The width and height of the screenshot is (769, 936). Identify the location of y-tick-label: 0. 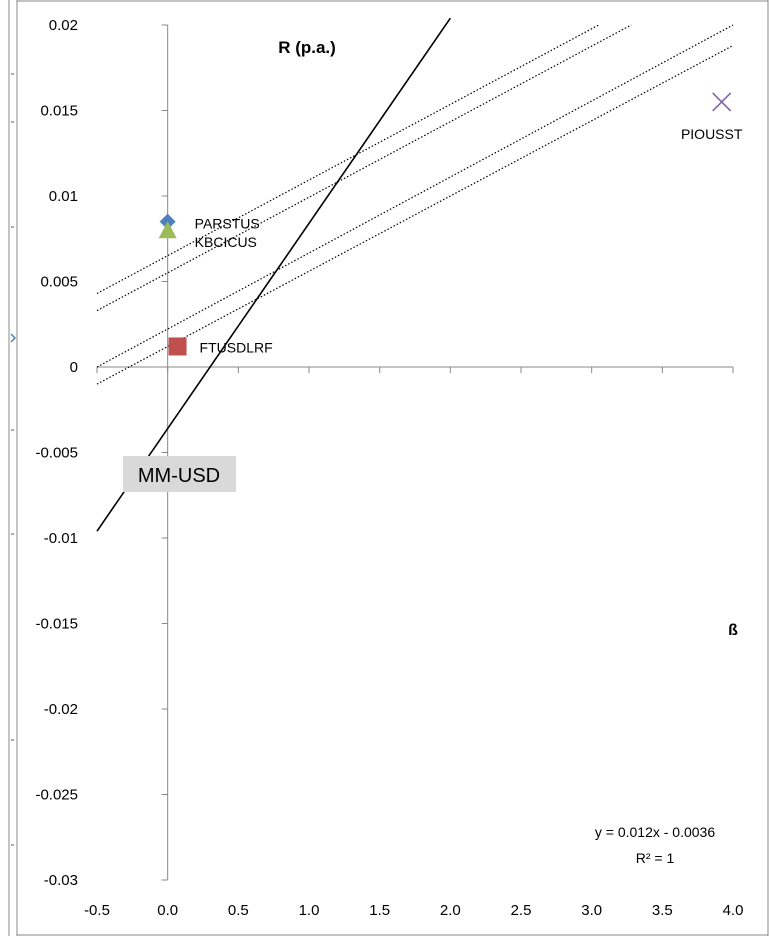
(74, 367).